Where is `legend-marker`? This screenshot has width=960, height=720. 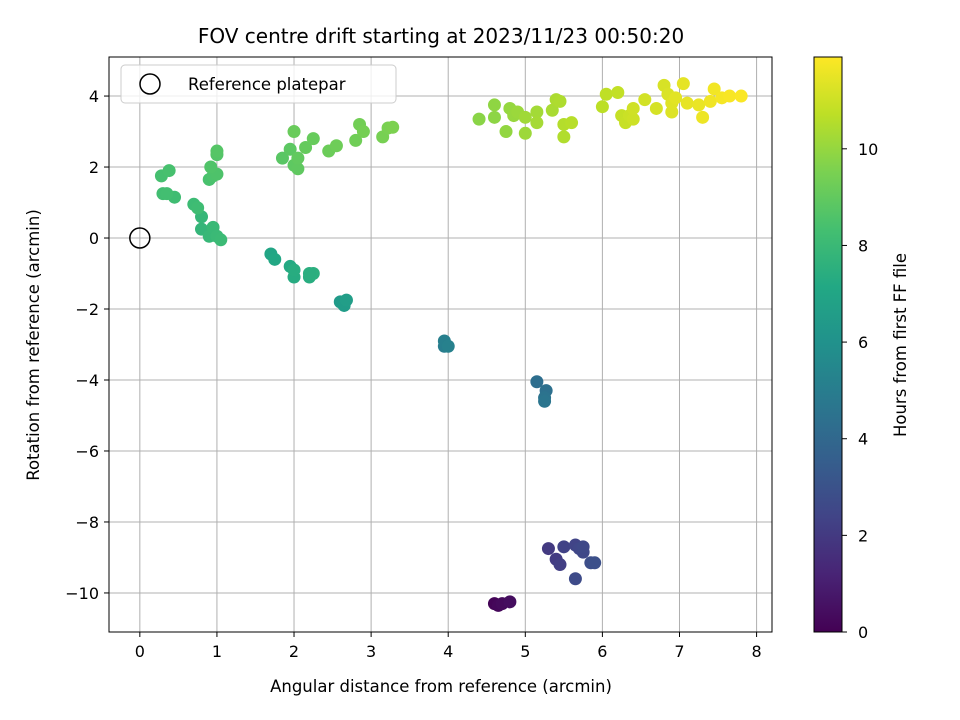
legend-marker is located at coordinates (150, 84).